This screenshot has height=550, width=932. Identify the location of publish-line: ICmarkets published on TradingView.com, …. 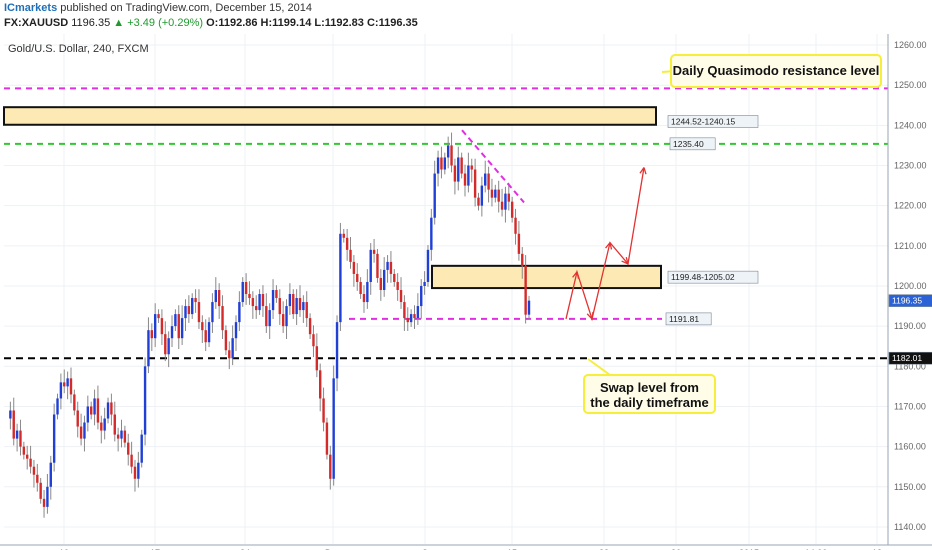
(158, 8).